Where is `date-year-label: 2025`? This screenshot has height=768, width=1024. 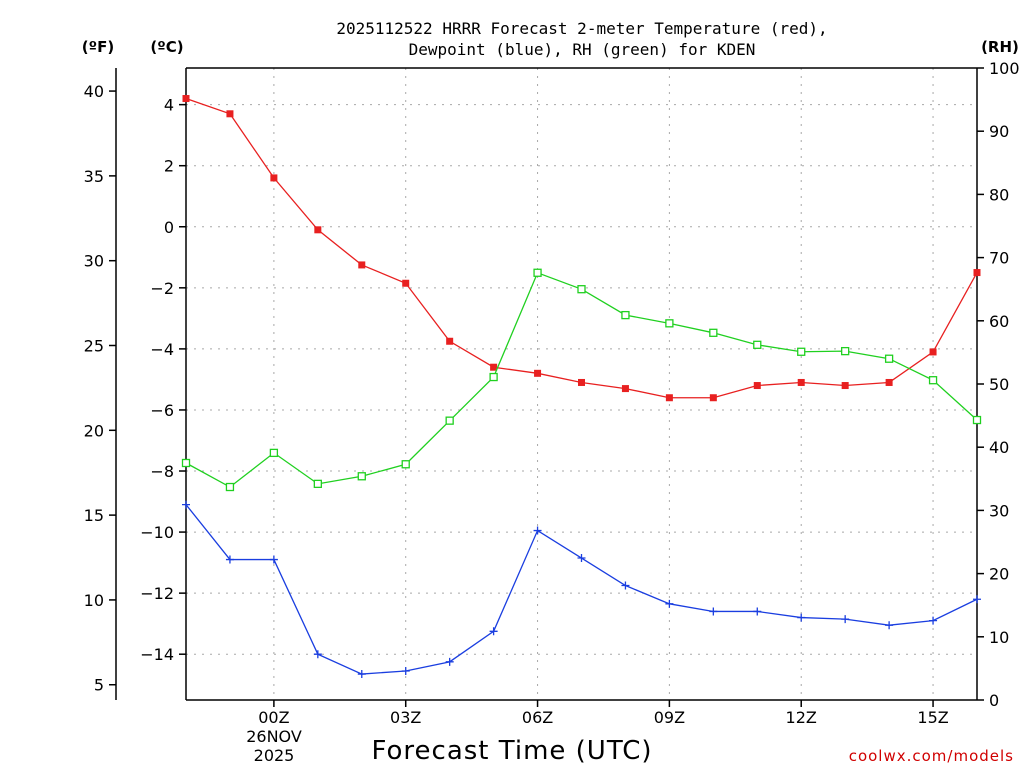
date-year-label: 2025 is located at coordinates (274, 755).